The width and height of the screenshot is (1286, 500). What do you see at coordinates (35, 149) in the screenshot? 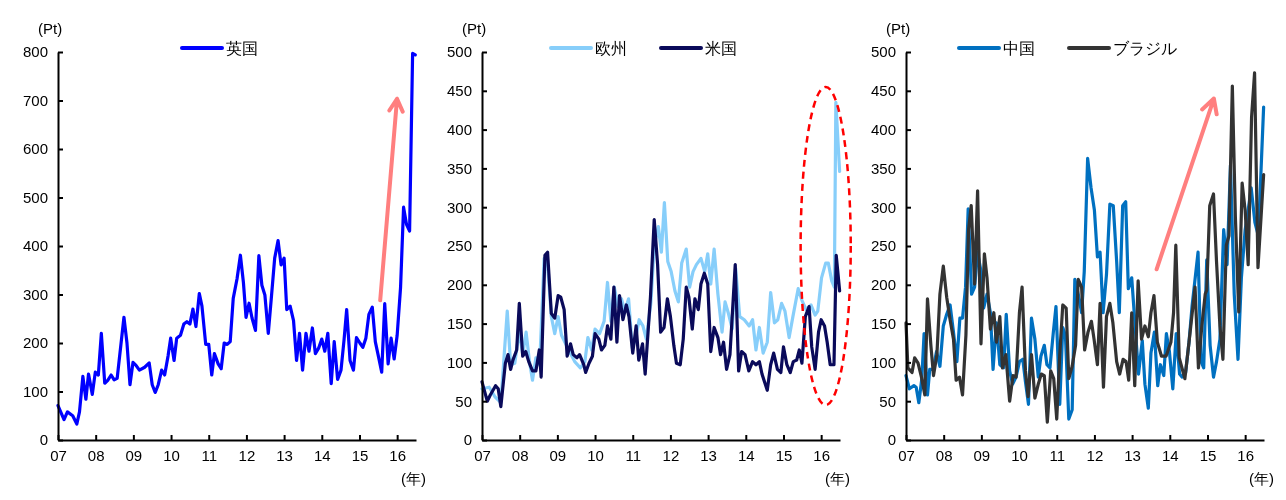
I see `y-tick-label: 600` at bounding box center [35, 149].